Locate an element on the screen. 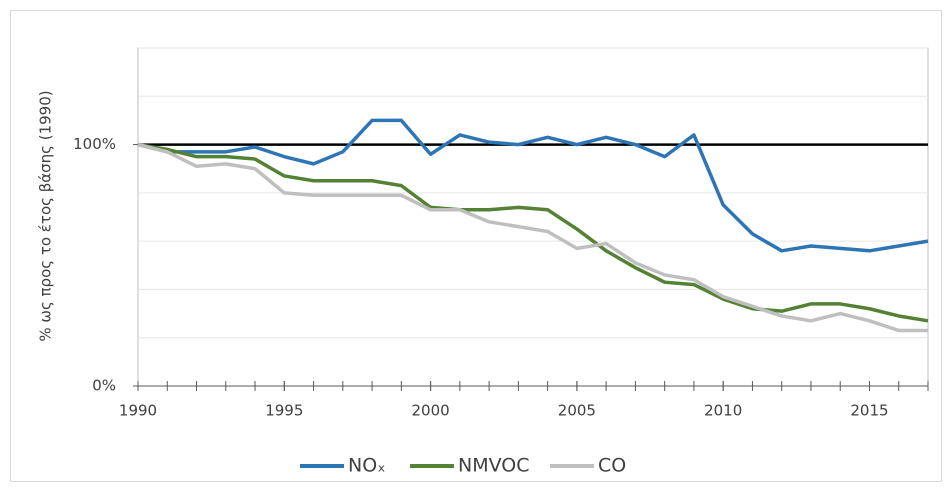  x-tick-label: 2005 is located at coordinates (577, 411).